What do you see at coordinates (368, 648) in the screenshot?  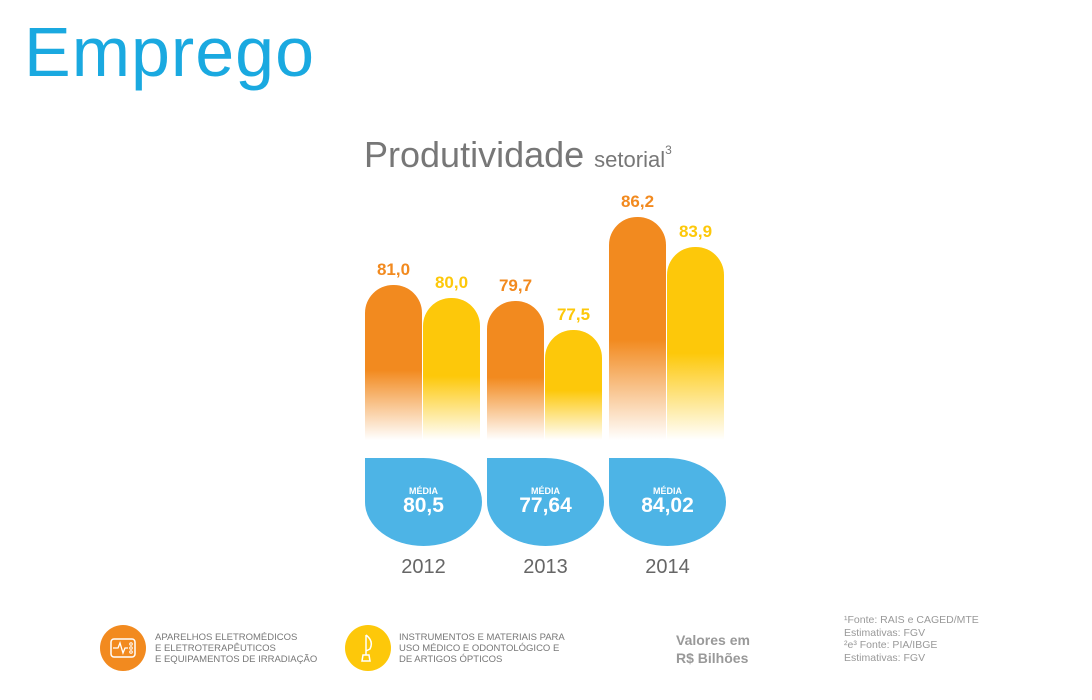 I see `instrument-icon` at bounding box center [368, 648].